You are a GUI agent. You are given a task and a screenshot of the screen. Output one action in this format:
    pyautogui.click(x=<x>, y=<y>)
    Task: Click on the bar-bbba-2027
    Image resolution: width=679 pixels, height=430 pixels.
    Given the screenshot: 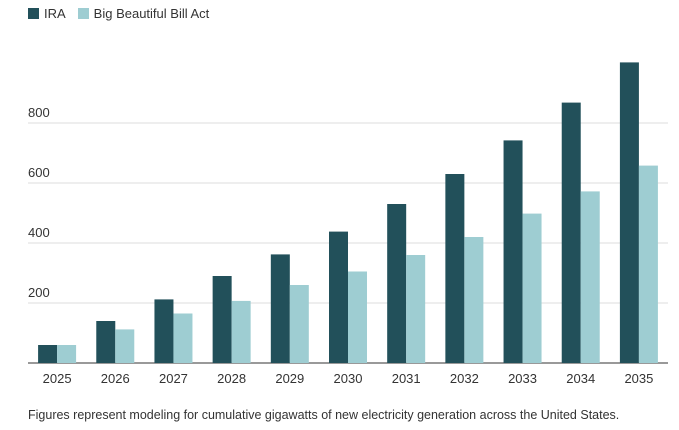 What is the action you would take?
    pyautogui.click(x=183, y=338)
    